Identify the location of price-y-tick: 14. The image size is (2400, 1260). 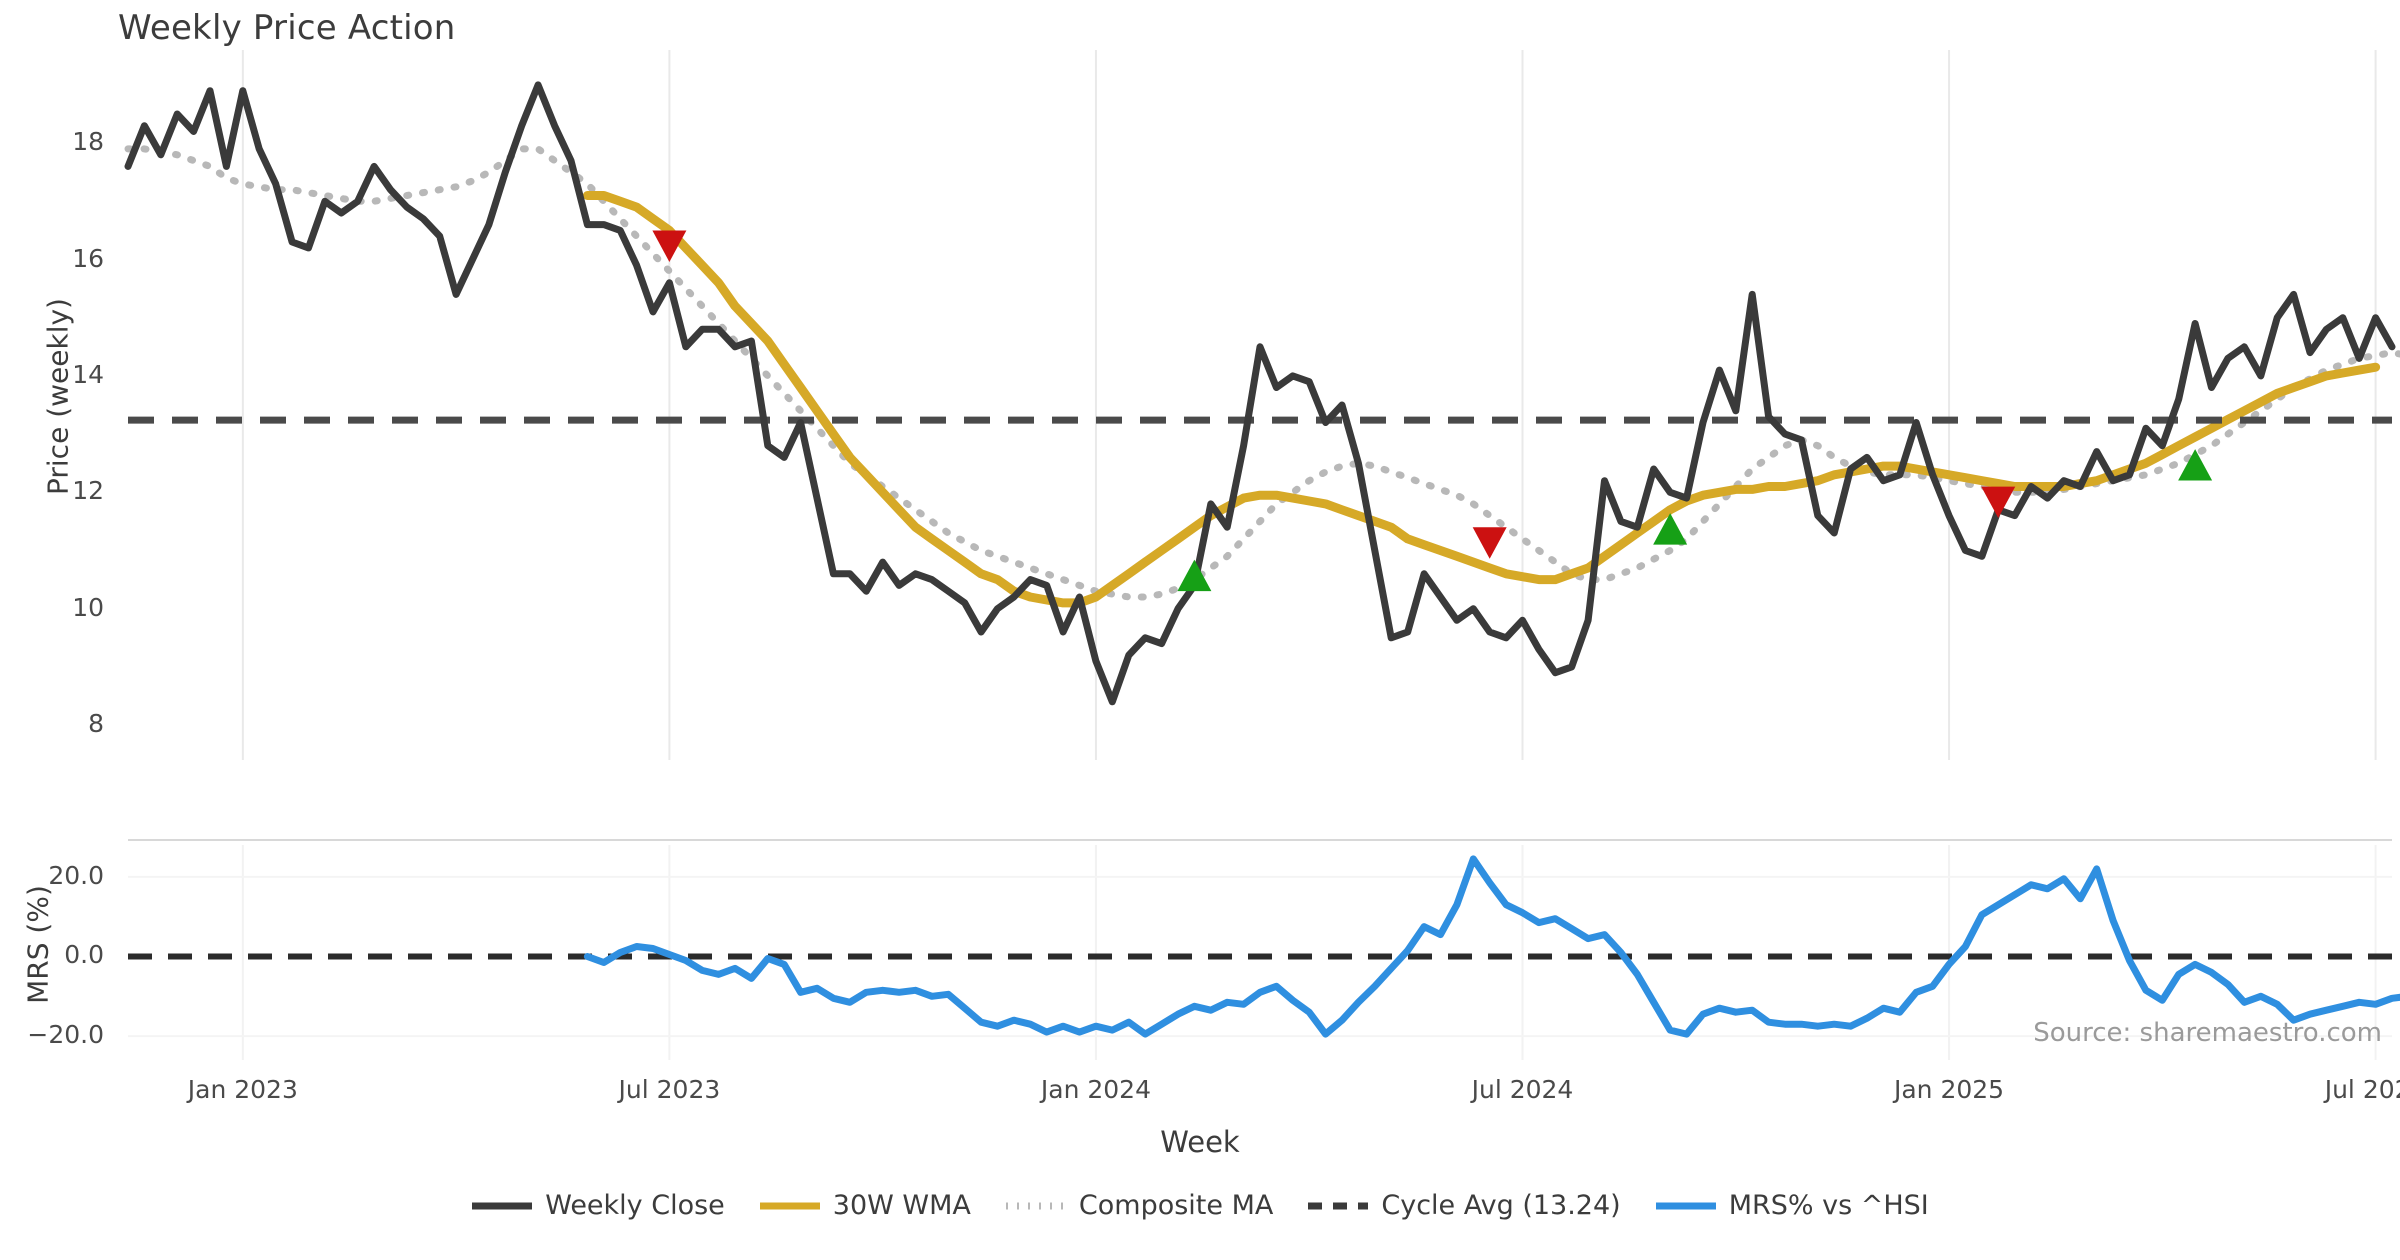
(88, 374).